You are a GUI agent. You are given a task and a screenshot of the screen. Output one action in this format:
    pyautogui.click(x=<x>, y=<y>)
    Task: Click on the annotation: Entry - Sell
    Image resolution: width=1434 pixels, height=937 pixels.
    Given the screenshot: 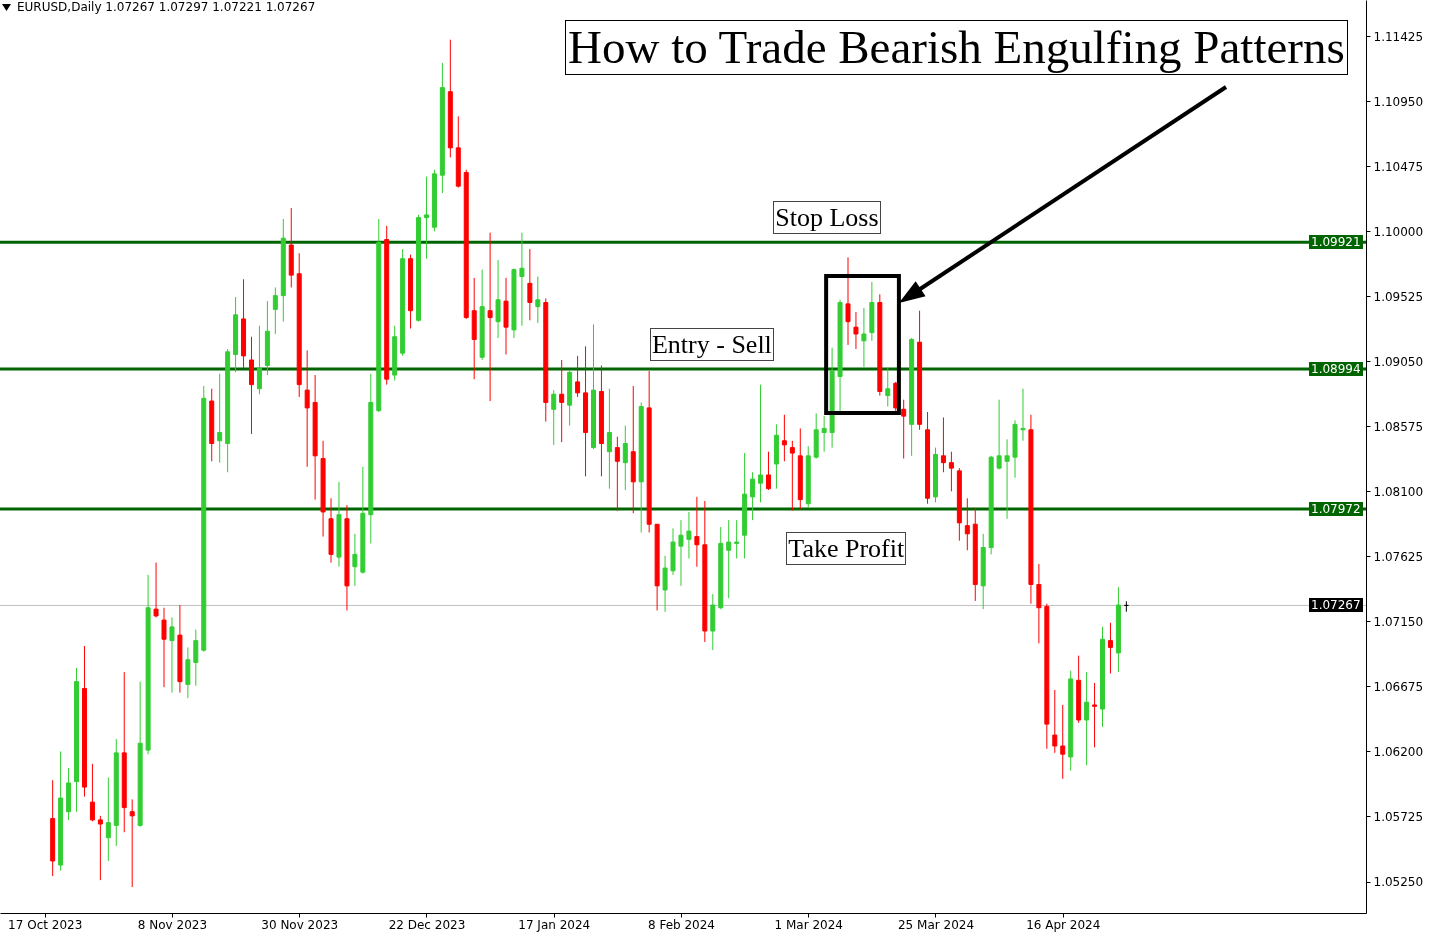 What is the action you would take?
    pyautogui.click(x=711, y=345)
    